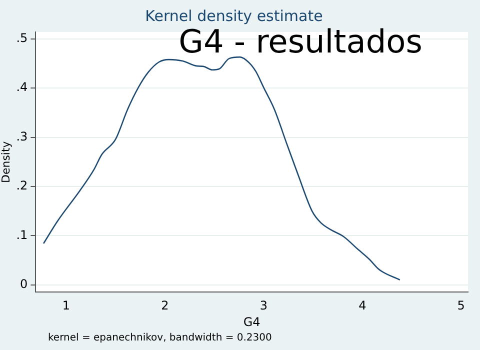 The image size is (480, 350). Describe the element at coordinates (234, 15) in the screenshot. I see `chart-title: Kernel density estimate` at that location.